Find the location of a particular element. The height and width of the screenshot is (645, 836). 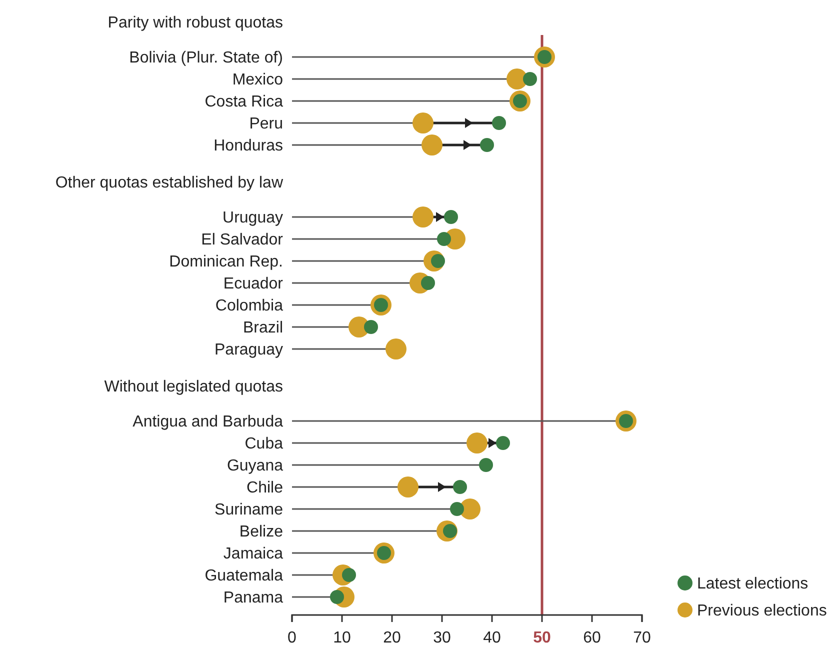

y-tick-label: Dominican Rep. is located at coordinates (226, 262).